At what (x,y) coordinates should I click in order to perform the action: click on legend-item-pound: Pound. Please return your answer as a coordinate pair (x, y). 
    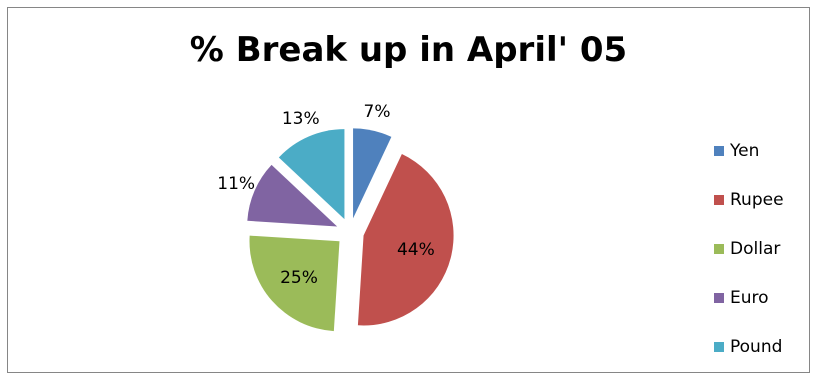
    Looking at the image, I should click on (749, 346).